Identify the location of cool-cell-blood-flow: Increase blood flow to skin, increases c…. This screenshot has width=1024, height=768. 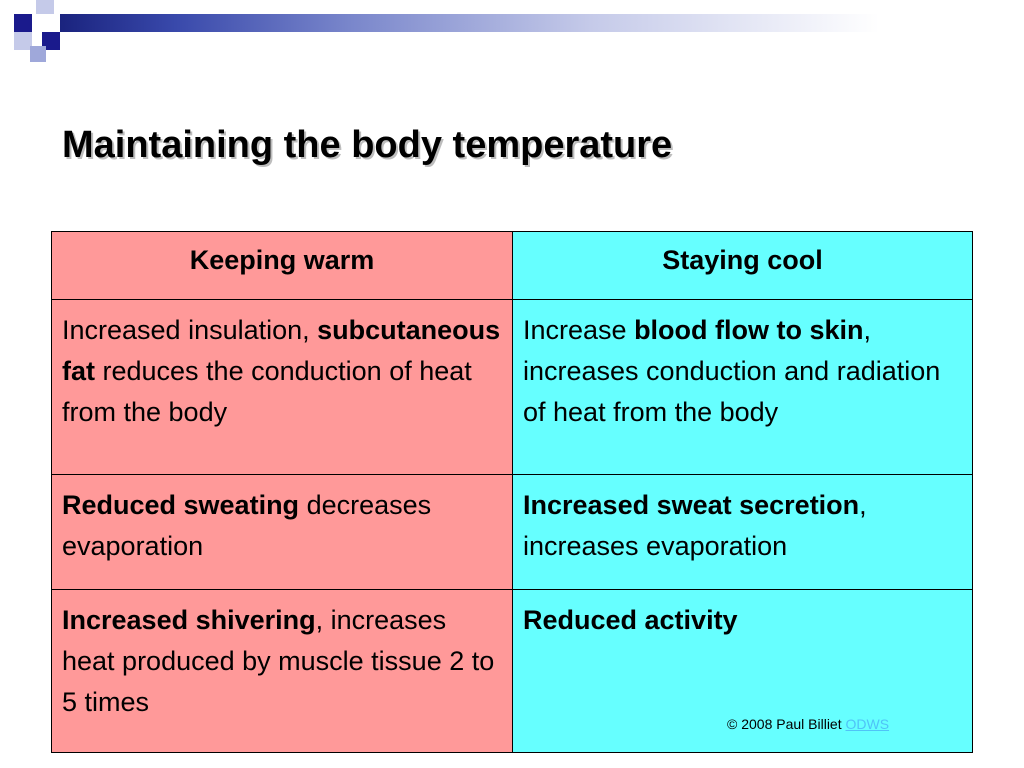
(742, 387).